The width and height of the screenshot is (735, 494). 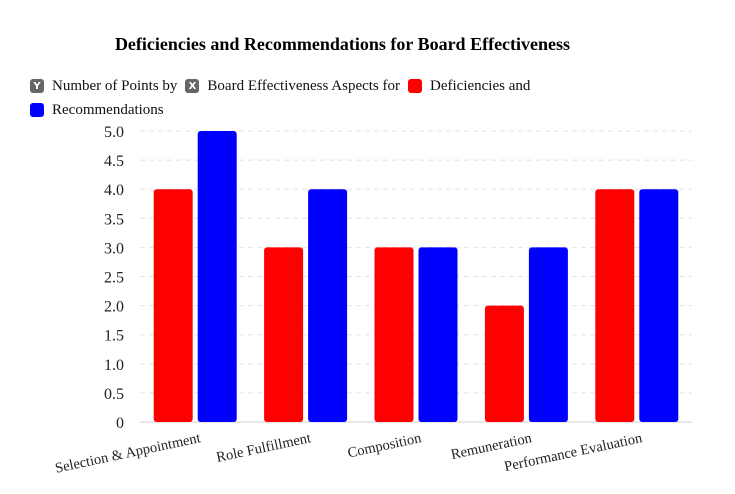 I want to click on legend-item-series-1: Recommendations, so click(x=97, y=110).